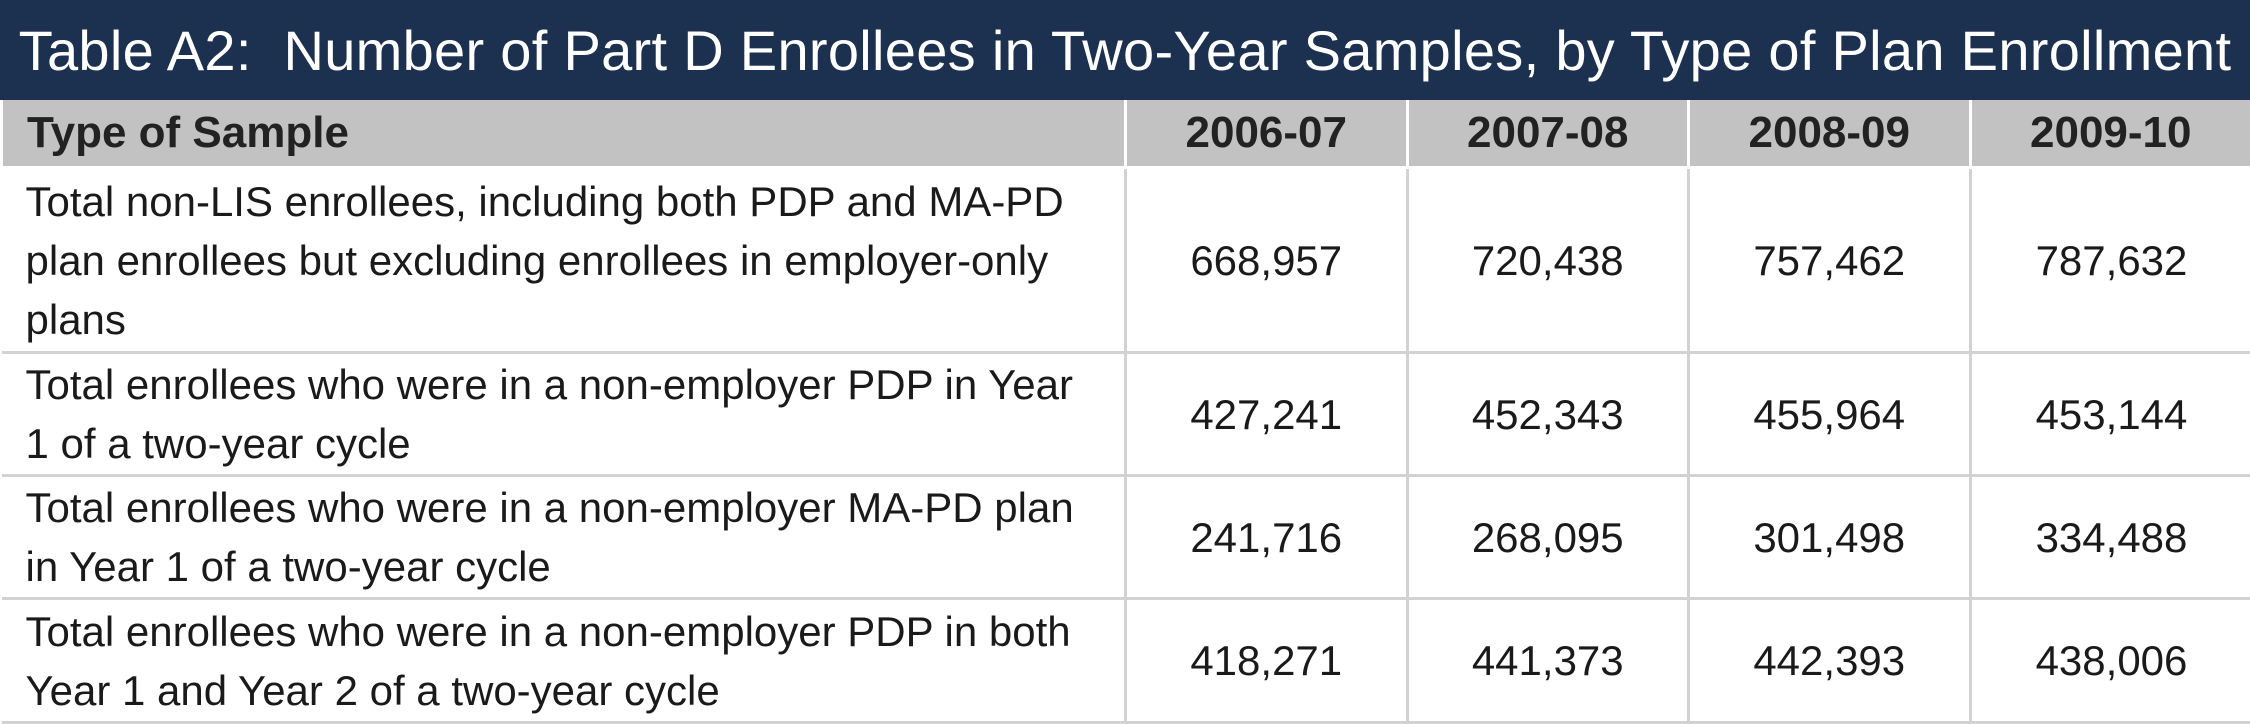  What do you see at coordinates (1548, 661) in the screenshot?
I see `cell-value: 441,373` at bounding box center [1548, 661].